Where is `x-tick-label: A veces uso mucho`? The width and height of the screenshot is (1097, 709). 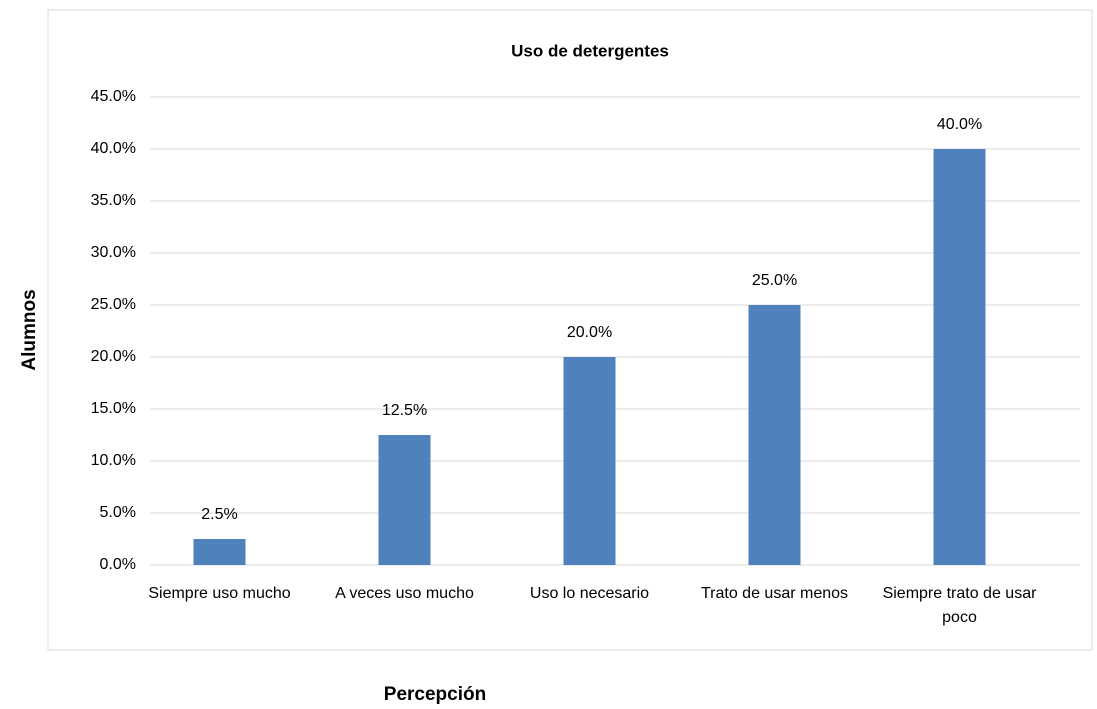 x-tick-label: A veces uso mucho is located at coordinates (404, 593).